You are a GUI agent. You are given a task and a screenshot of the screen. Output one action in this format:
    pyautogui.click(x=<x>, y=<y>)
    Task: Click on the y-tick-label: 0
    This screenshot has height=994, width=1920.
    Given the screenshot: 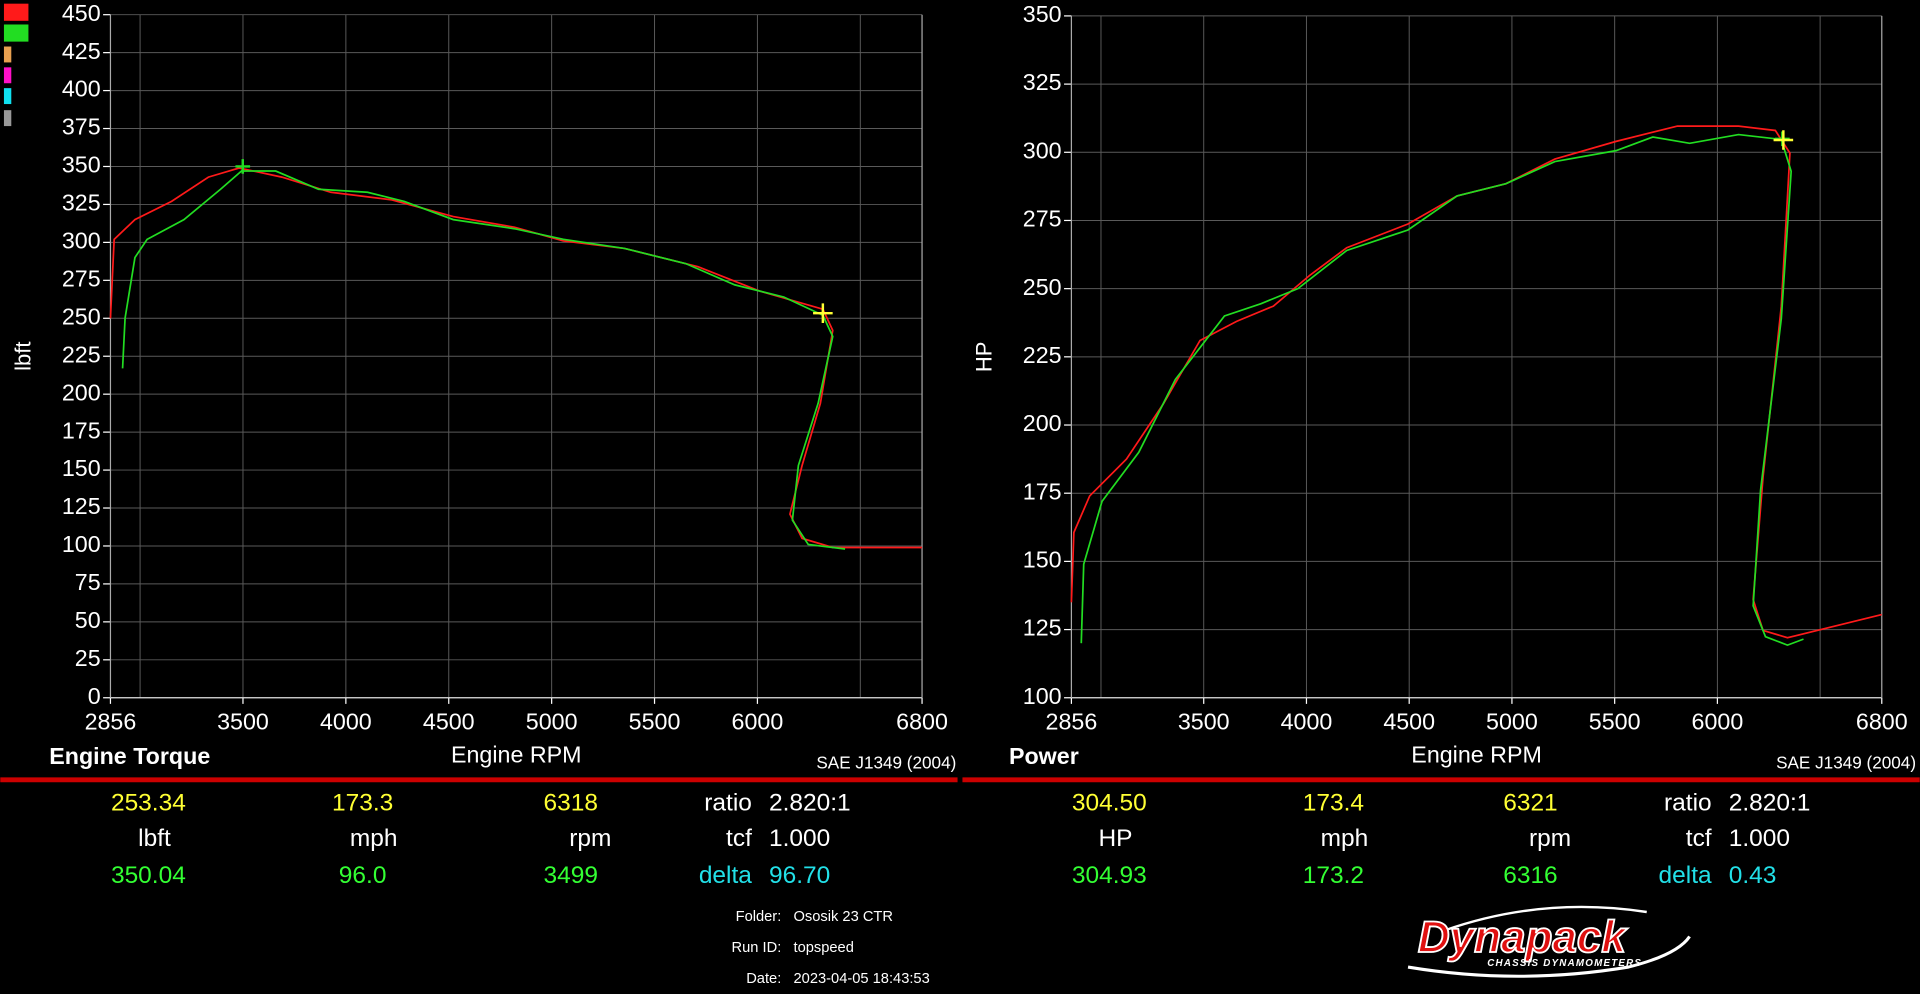 What is the action you would take?
    pyautogui.click(x=94, y=696)
    